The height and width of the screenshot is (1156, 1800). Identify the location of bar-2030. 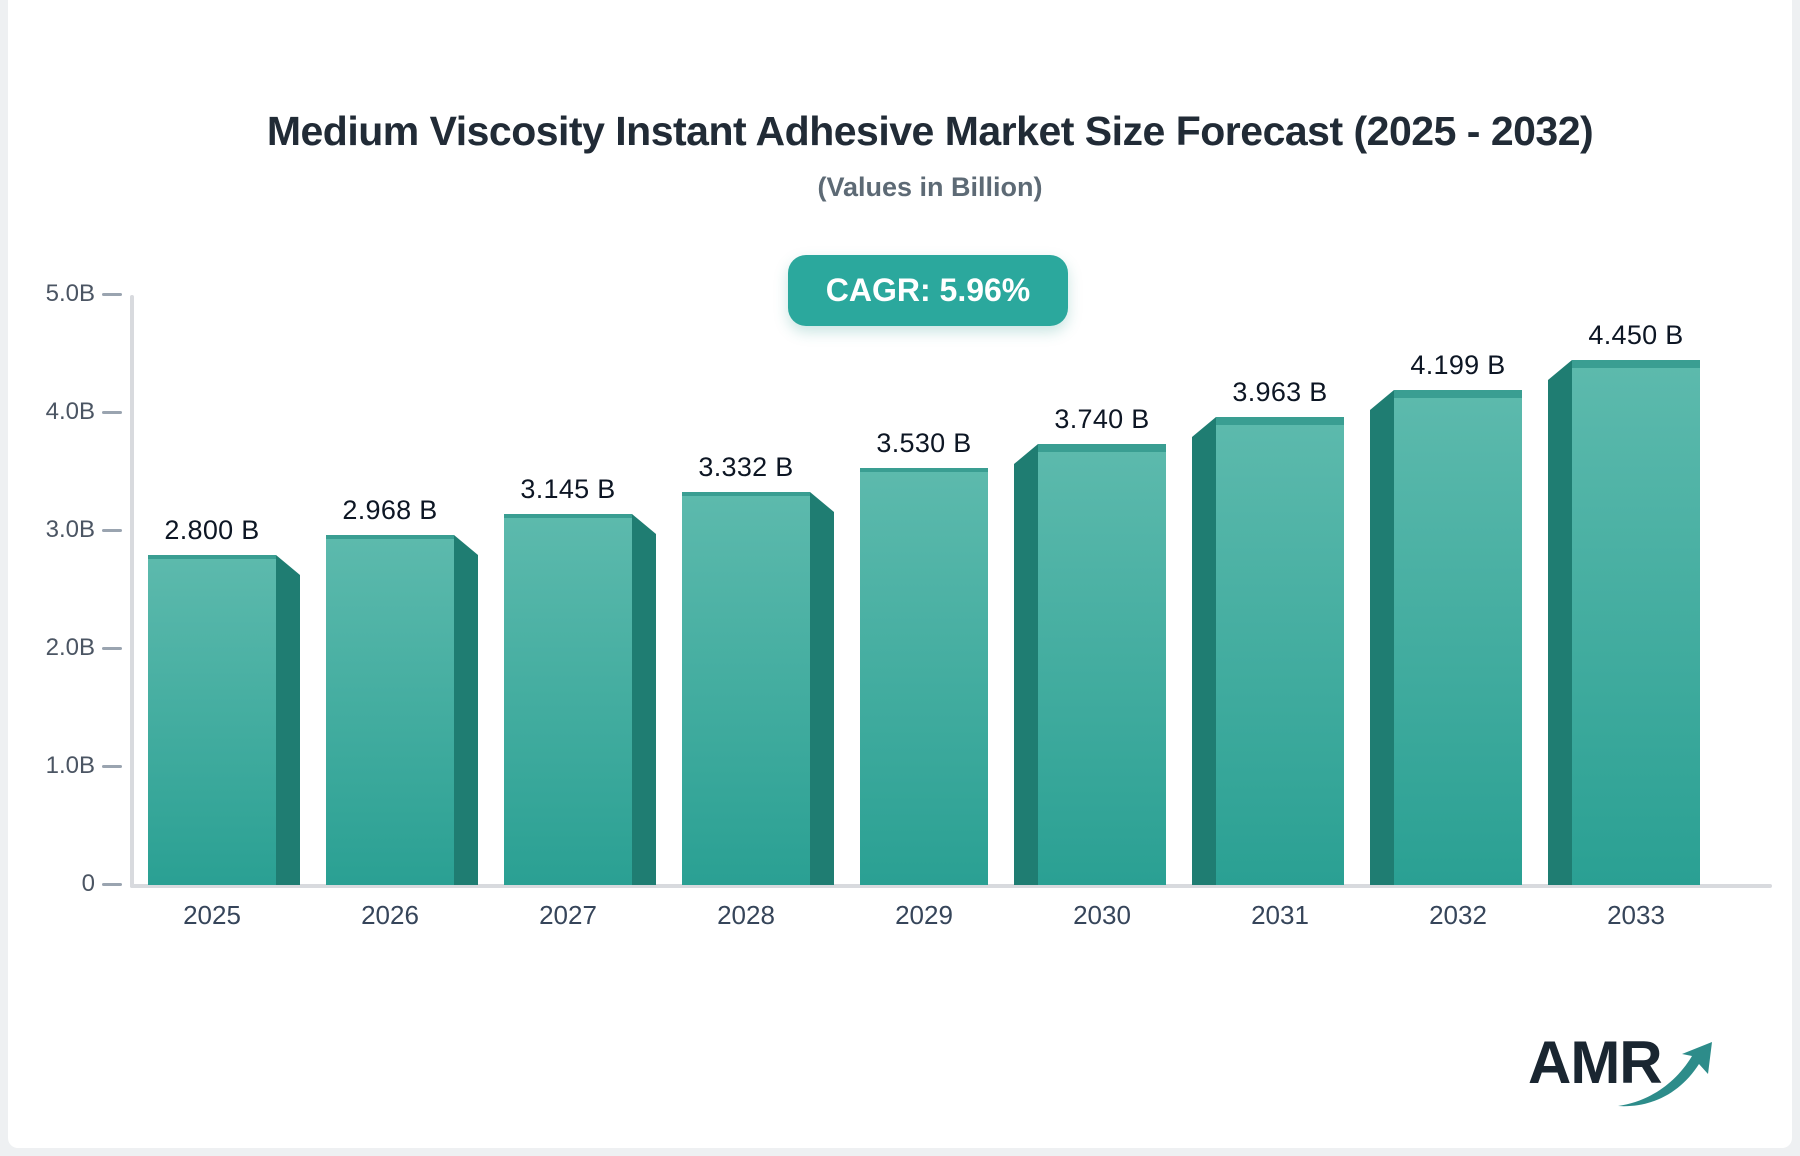
(1102, 664).